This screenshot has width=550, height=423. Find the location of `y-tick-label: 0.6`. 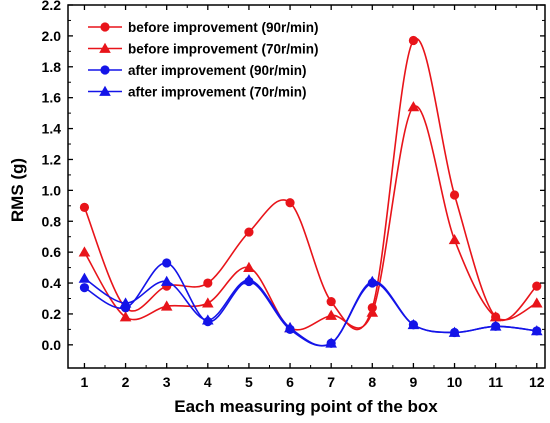

y-tick-label: 0.6 is located at coordinates (52, 252).